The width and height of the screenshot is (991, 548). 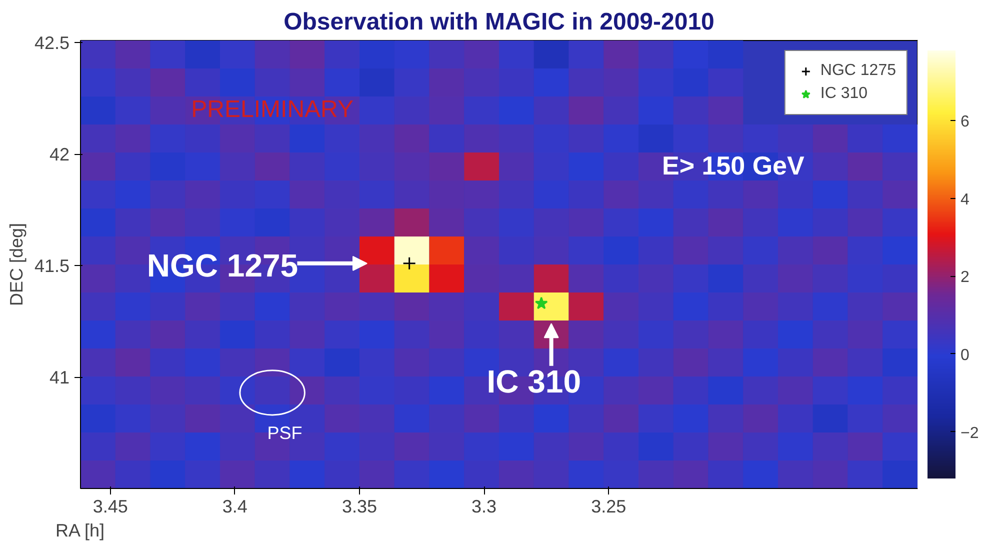 What do you see at coordinates (284, 432) in the screenshot?
I see `annotation: PSF` at bounding box center [284, 432].